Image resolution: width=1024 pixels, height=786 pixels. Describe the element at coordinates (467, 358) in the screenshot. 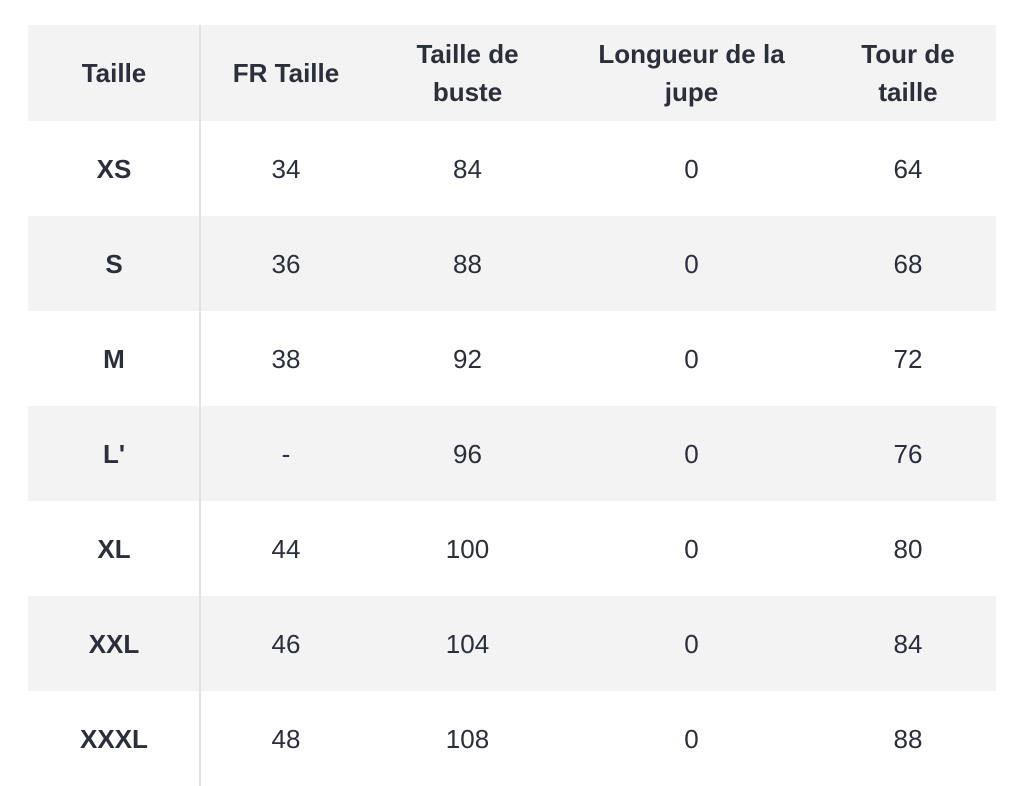

I see `value-cell: 92` at that location.